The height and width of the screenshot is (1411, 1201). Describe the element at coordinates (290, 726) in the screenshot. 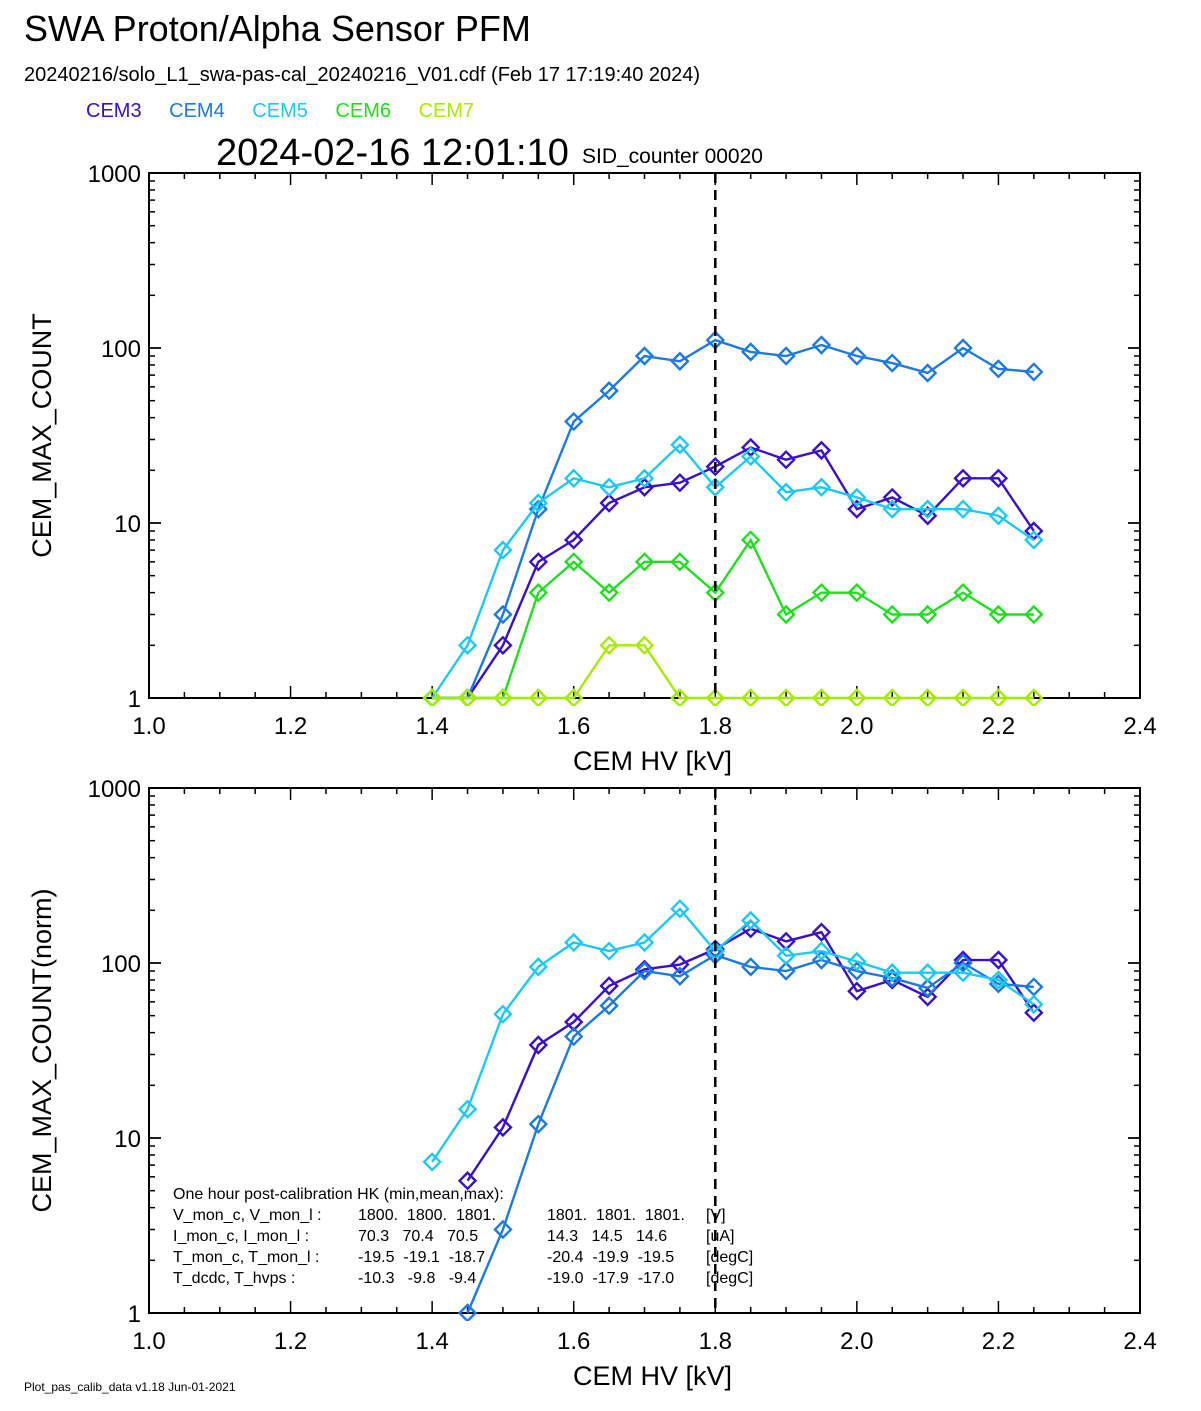

I see `x-tick-label: 1.2` at that location.